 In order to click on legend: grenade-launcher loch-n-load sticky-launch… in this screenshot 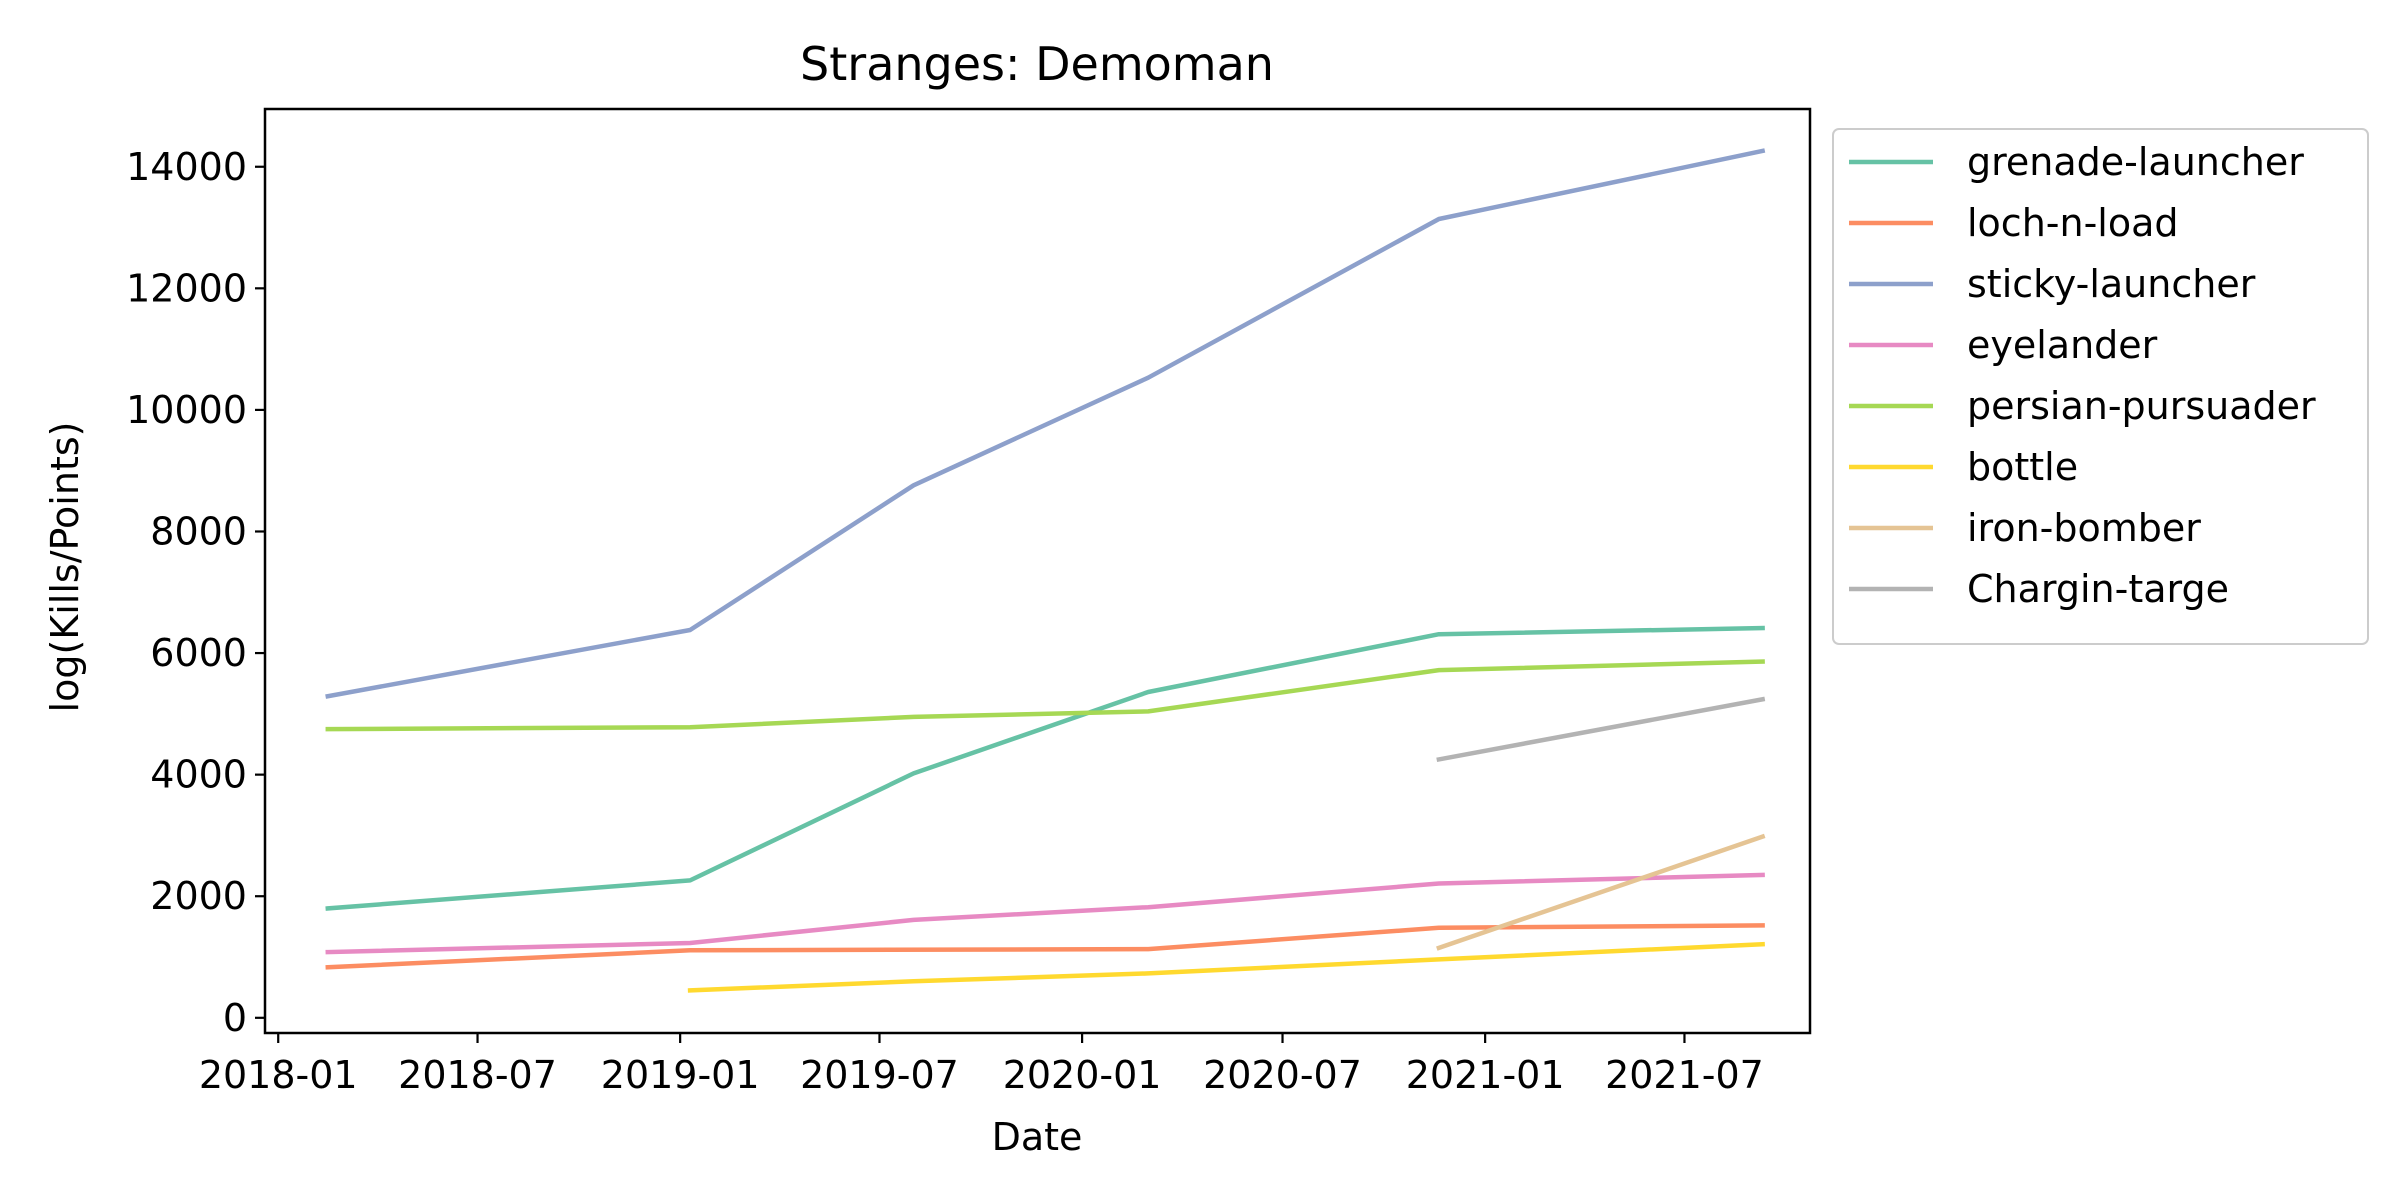, I will do `click(2100, 386)`.